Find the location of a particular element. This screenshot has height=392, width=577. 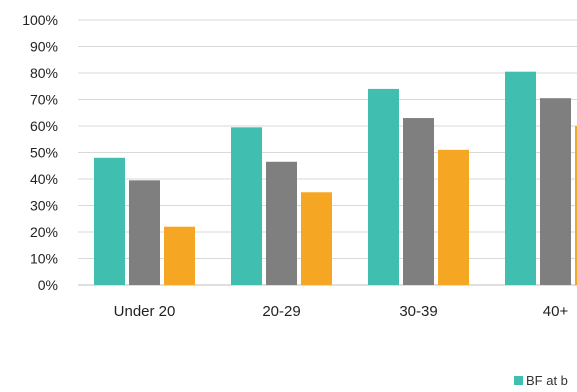

y-tick-label: 80% is located at coordinates (44, 73).